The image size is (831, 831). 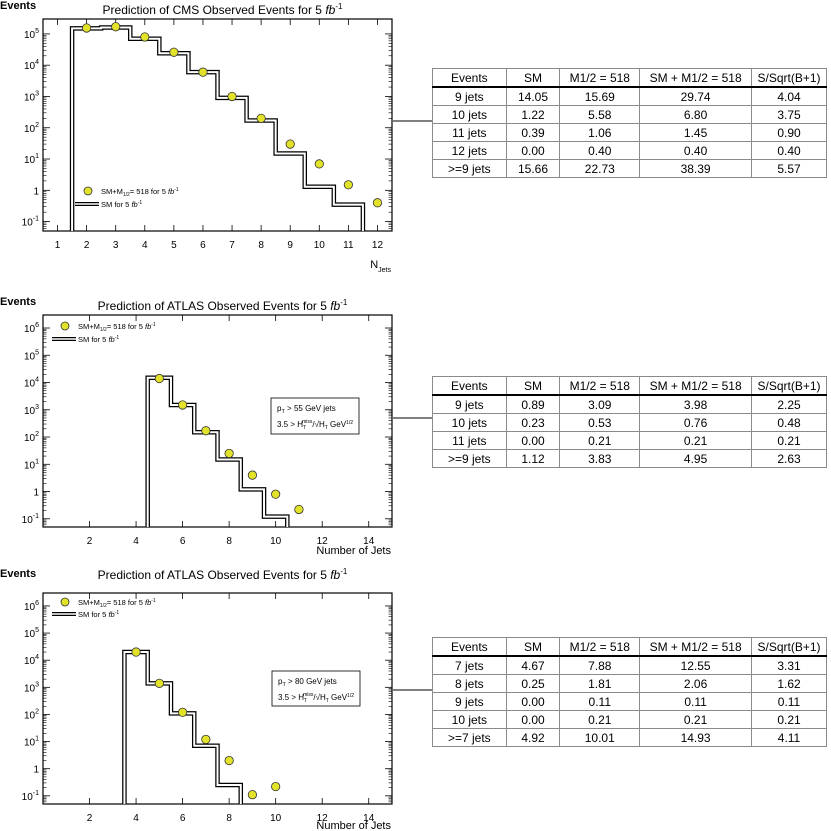 I want to click on table-row: 12 jets 0.00 0.40 0.40 0.40, so click(x=629, y=150).